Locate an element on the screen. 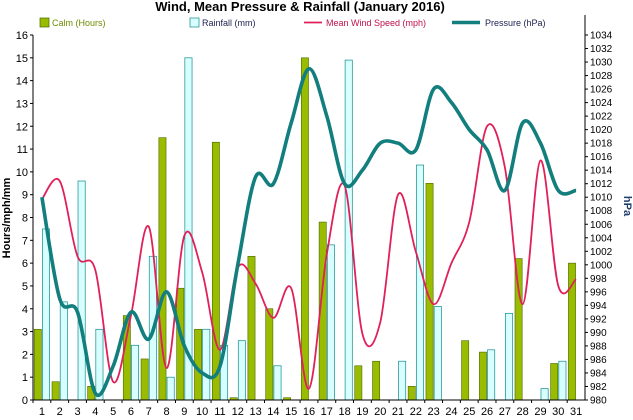 Image resolution: width=633 pixels, height=420 pixels. x-tick-label: 31 is located at coordinates (576, 412).